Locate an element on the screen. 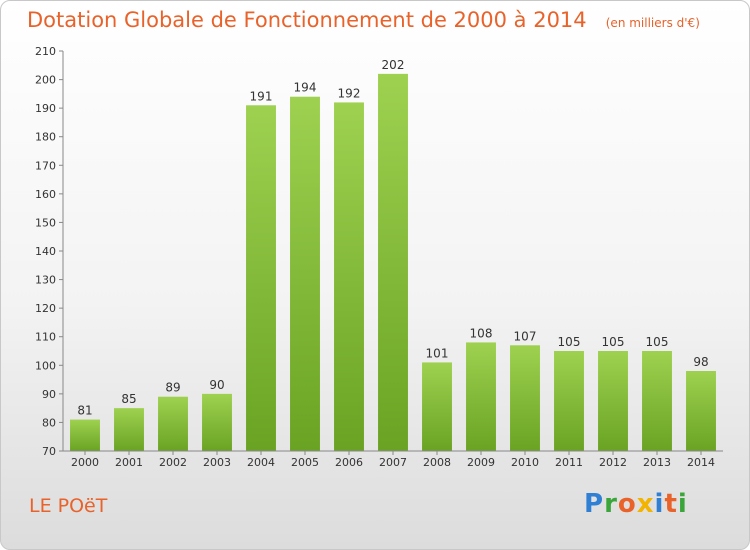 The width and height of the screenshot is (750, 550). x-tick-label: 2006 is located at coordinates (349, 462).